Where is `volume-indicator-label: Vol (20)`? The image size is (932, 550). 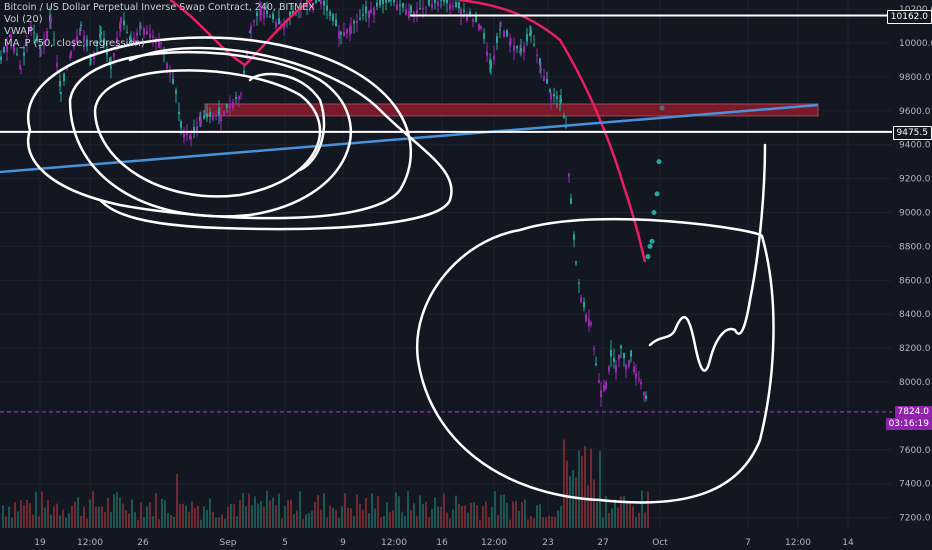
volume-indicator-label: Vol (20) is located at coordinates (23, 19).